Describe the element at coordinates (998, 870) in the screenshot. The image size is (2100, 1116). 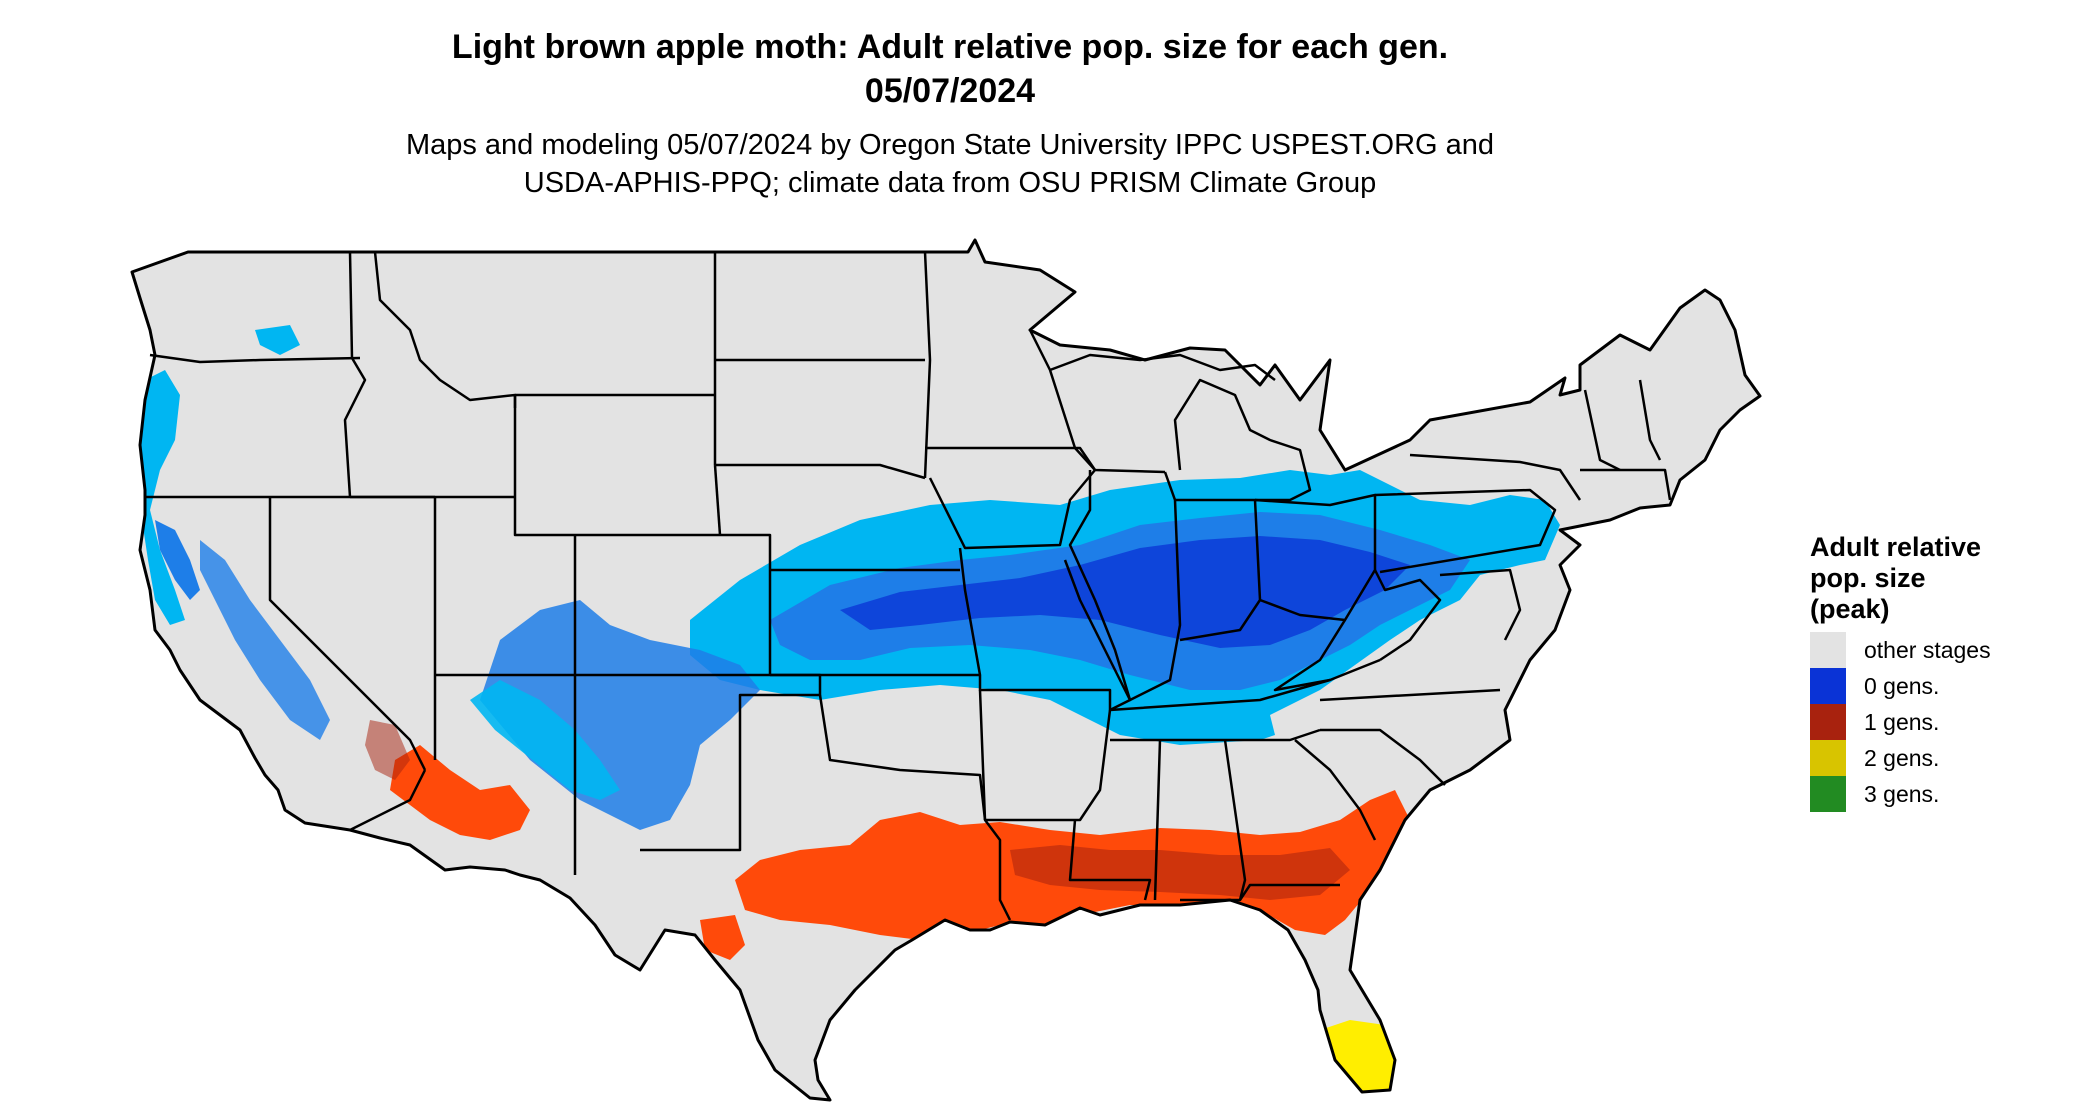
I see `state-border-tx-la` at that location.